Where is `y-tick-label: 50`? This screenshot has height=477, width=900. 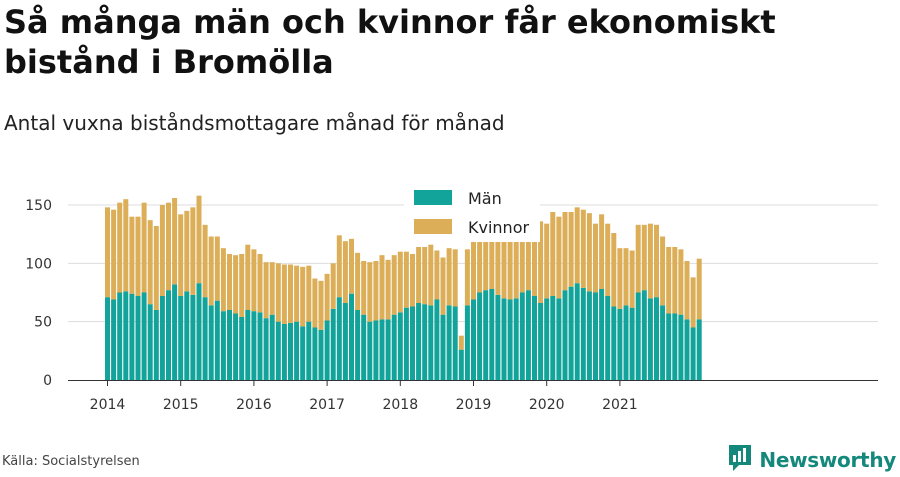 y-tick-label: 50 is located at coordinates (43, 323).